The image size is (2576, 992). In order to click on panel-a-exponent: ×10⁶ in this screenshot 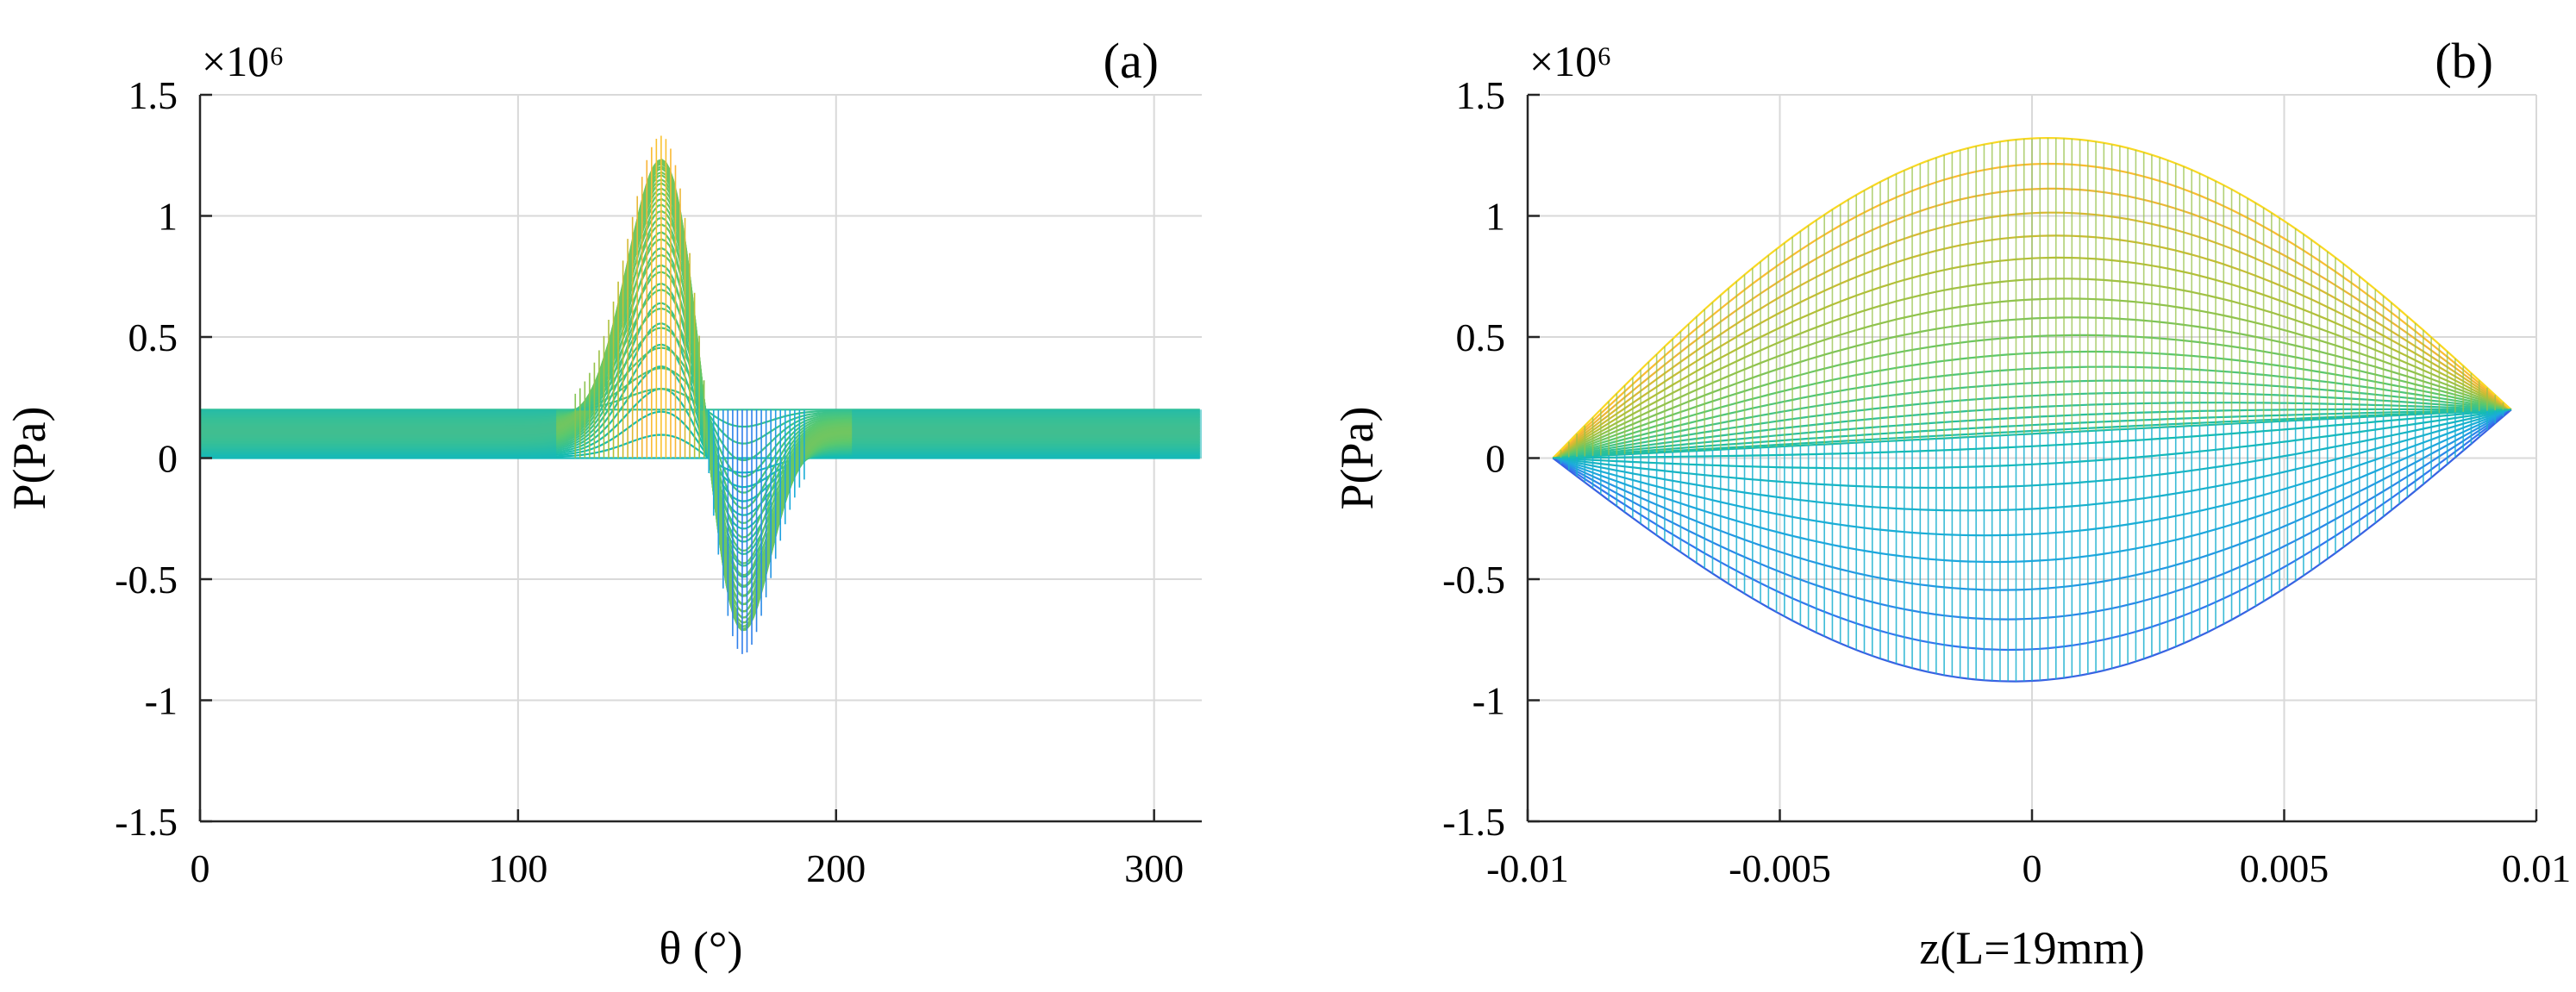, I will do `click(243, 61)`.